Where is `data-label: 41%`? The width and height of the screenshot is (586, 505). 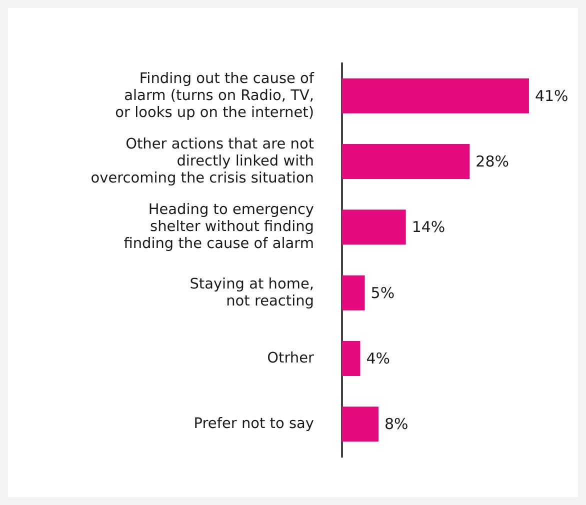
data-label: 41% is located at coordinates (551, 95).